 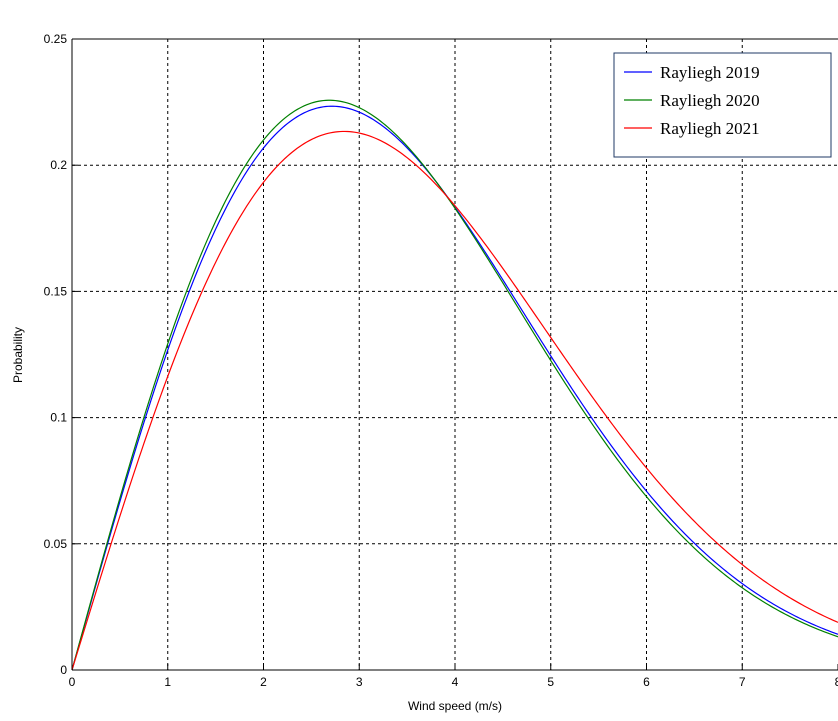 I want to click on legend-items: Rayliegh 2019 Rayliegh 2020 Rayliegh 2021, so click(x=692, y=100).